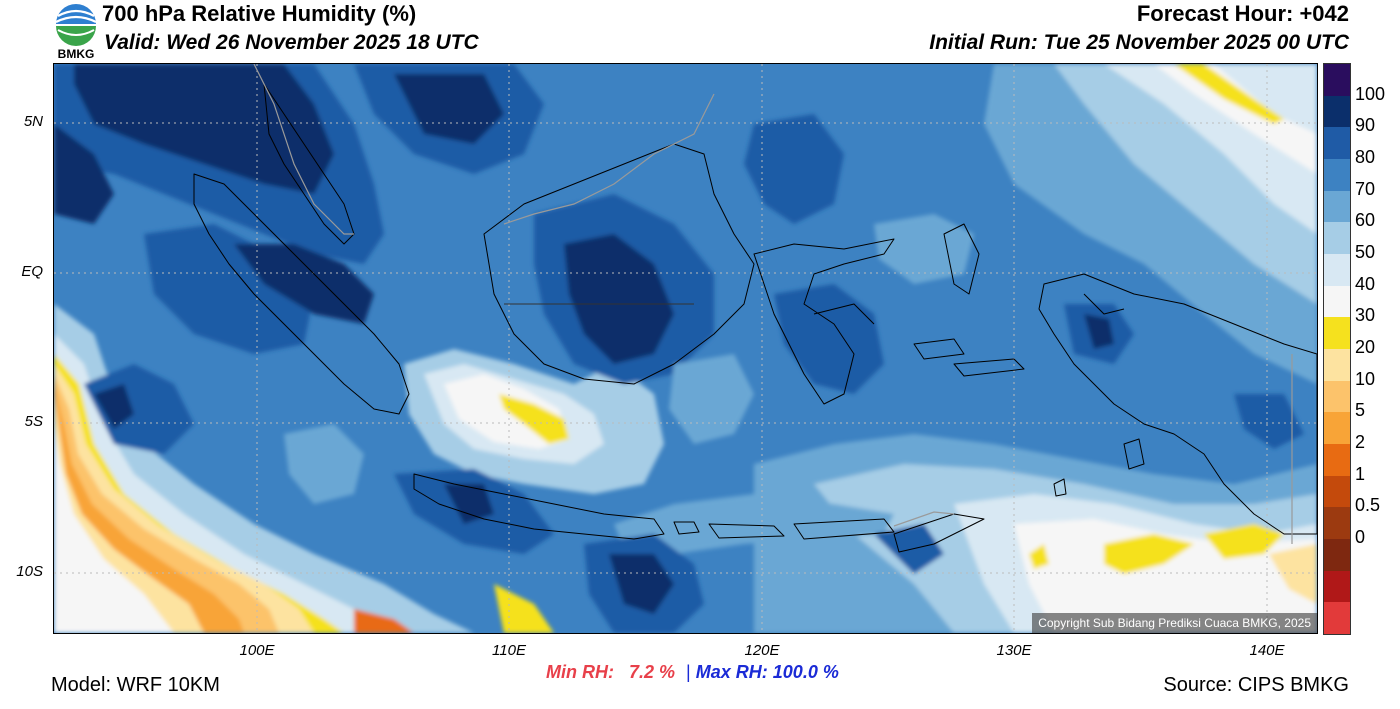 Image resolution: width=1400 pixels, height=709 pixels. Describe the element at coordinates (33, 421) in the screenshot. I see `lat-label-5s: 5S` at that location.